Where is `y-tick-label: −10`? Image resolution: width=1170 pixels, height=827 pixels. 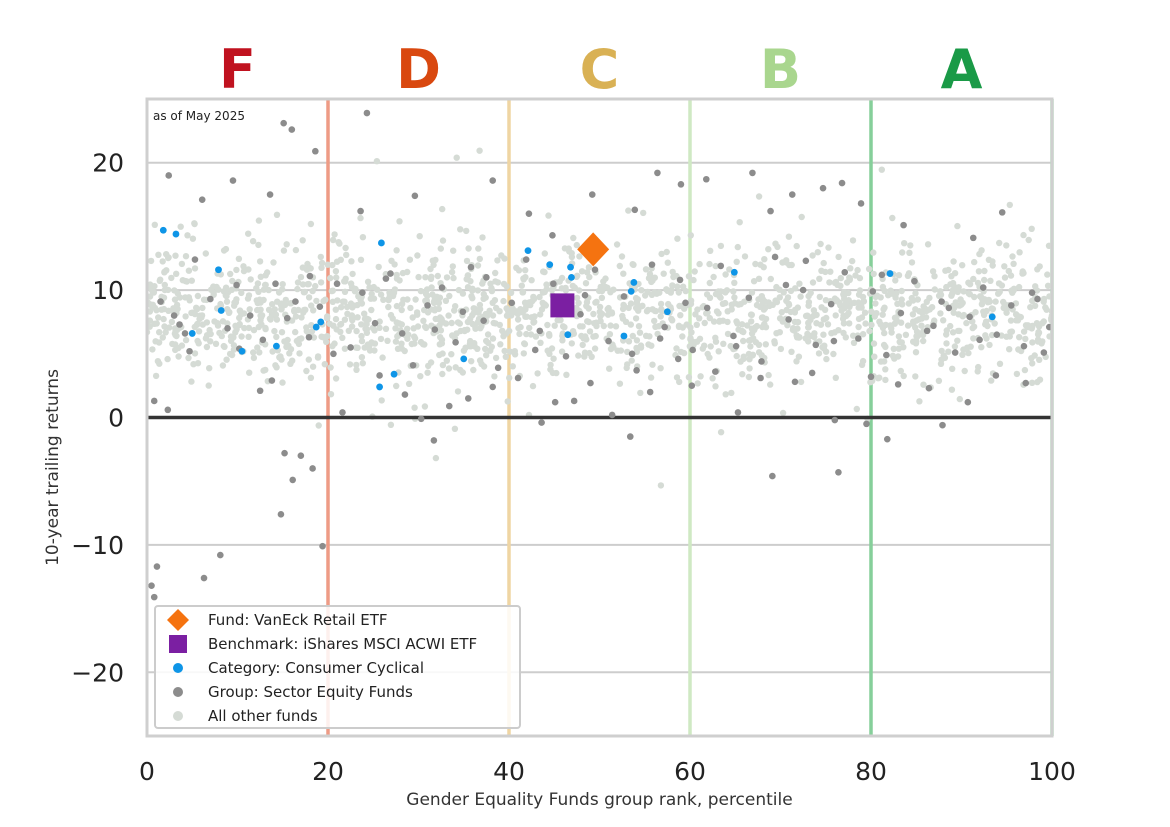 y-tick-label: −10 is located at coordinates (97, 545).